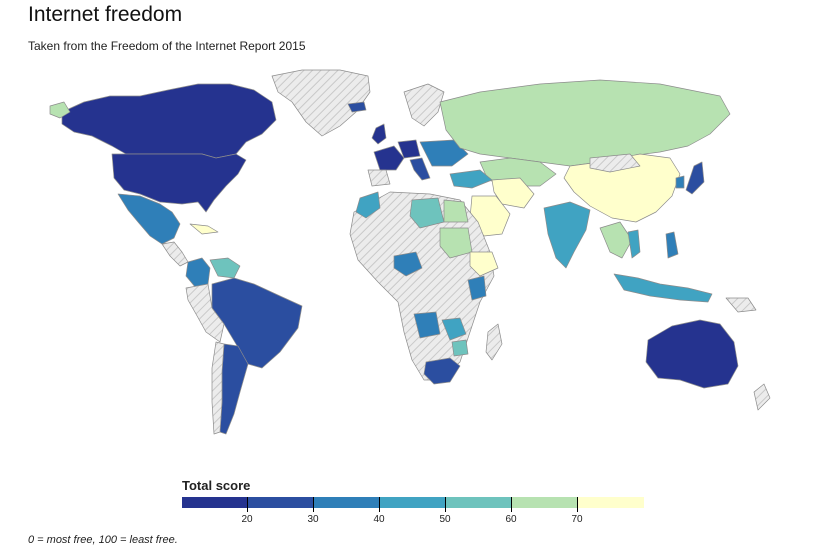 The image size is (817, 556). Describe the element at coordinates (179, 183) in the screenshot. I see `region-usa` at that location.